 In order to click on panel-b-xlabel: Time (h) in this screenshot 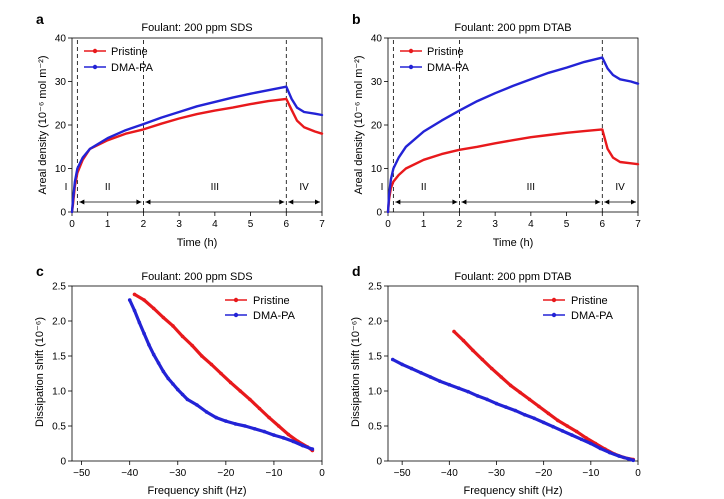, I will do `click(513, 243)`.